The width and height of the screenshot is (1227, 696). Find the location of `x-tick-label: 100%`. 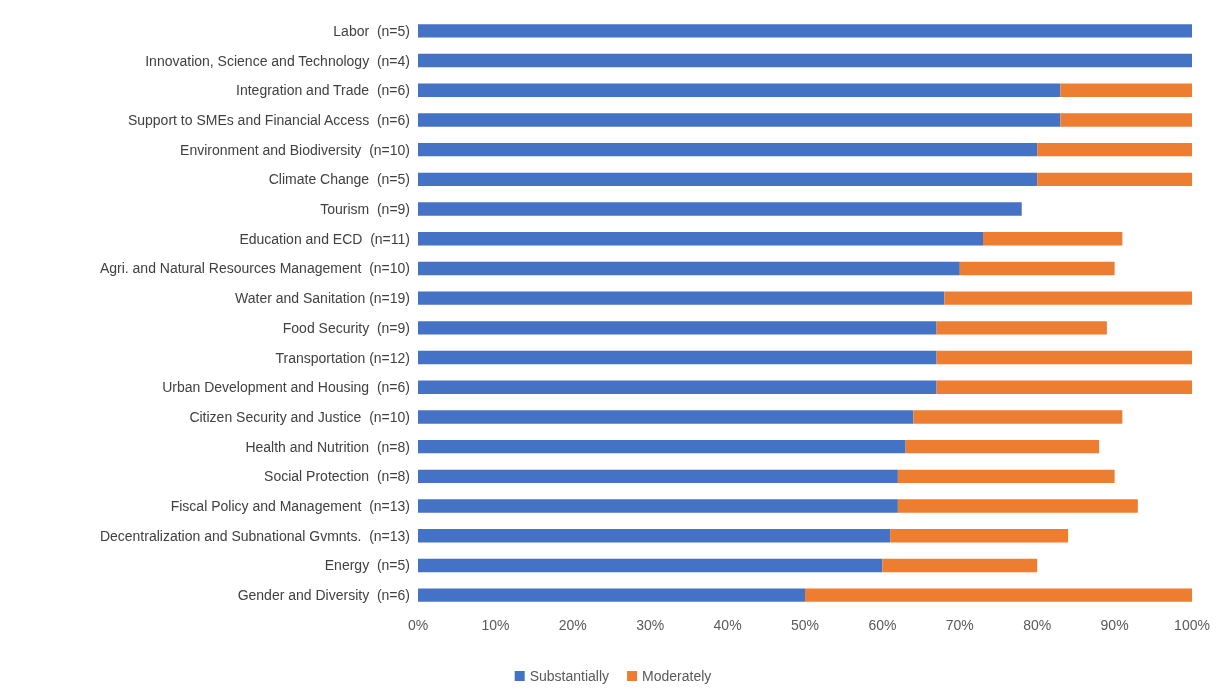

x-tick-label: 100% is located at coordinates (1192, 625).